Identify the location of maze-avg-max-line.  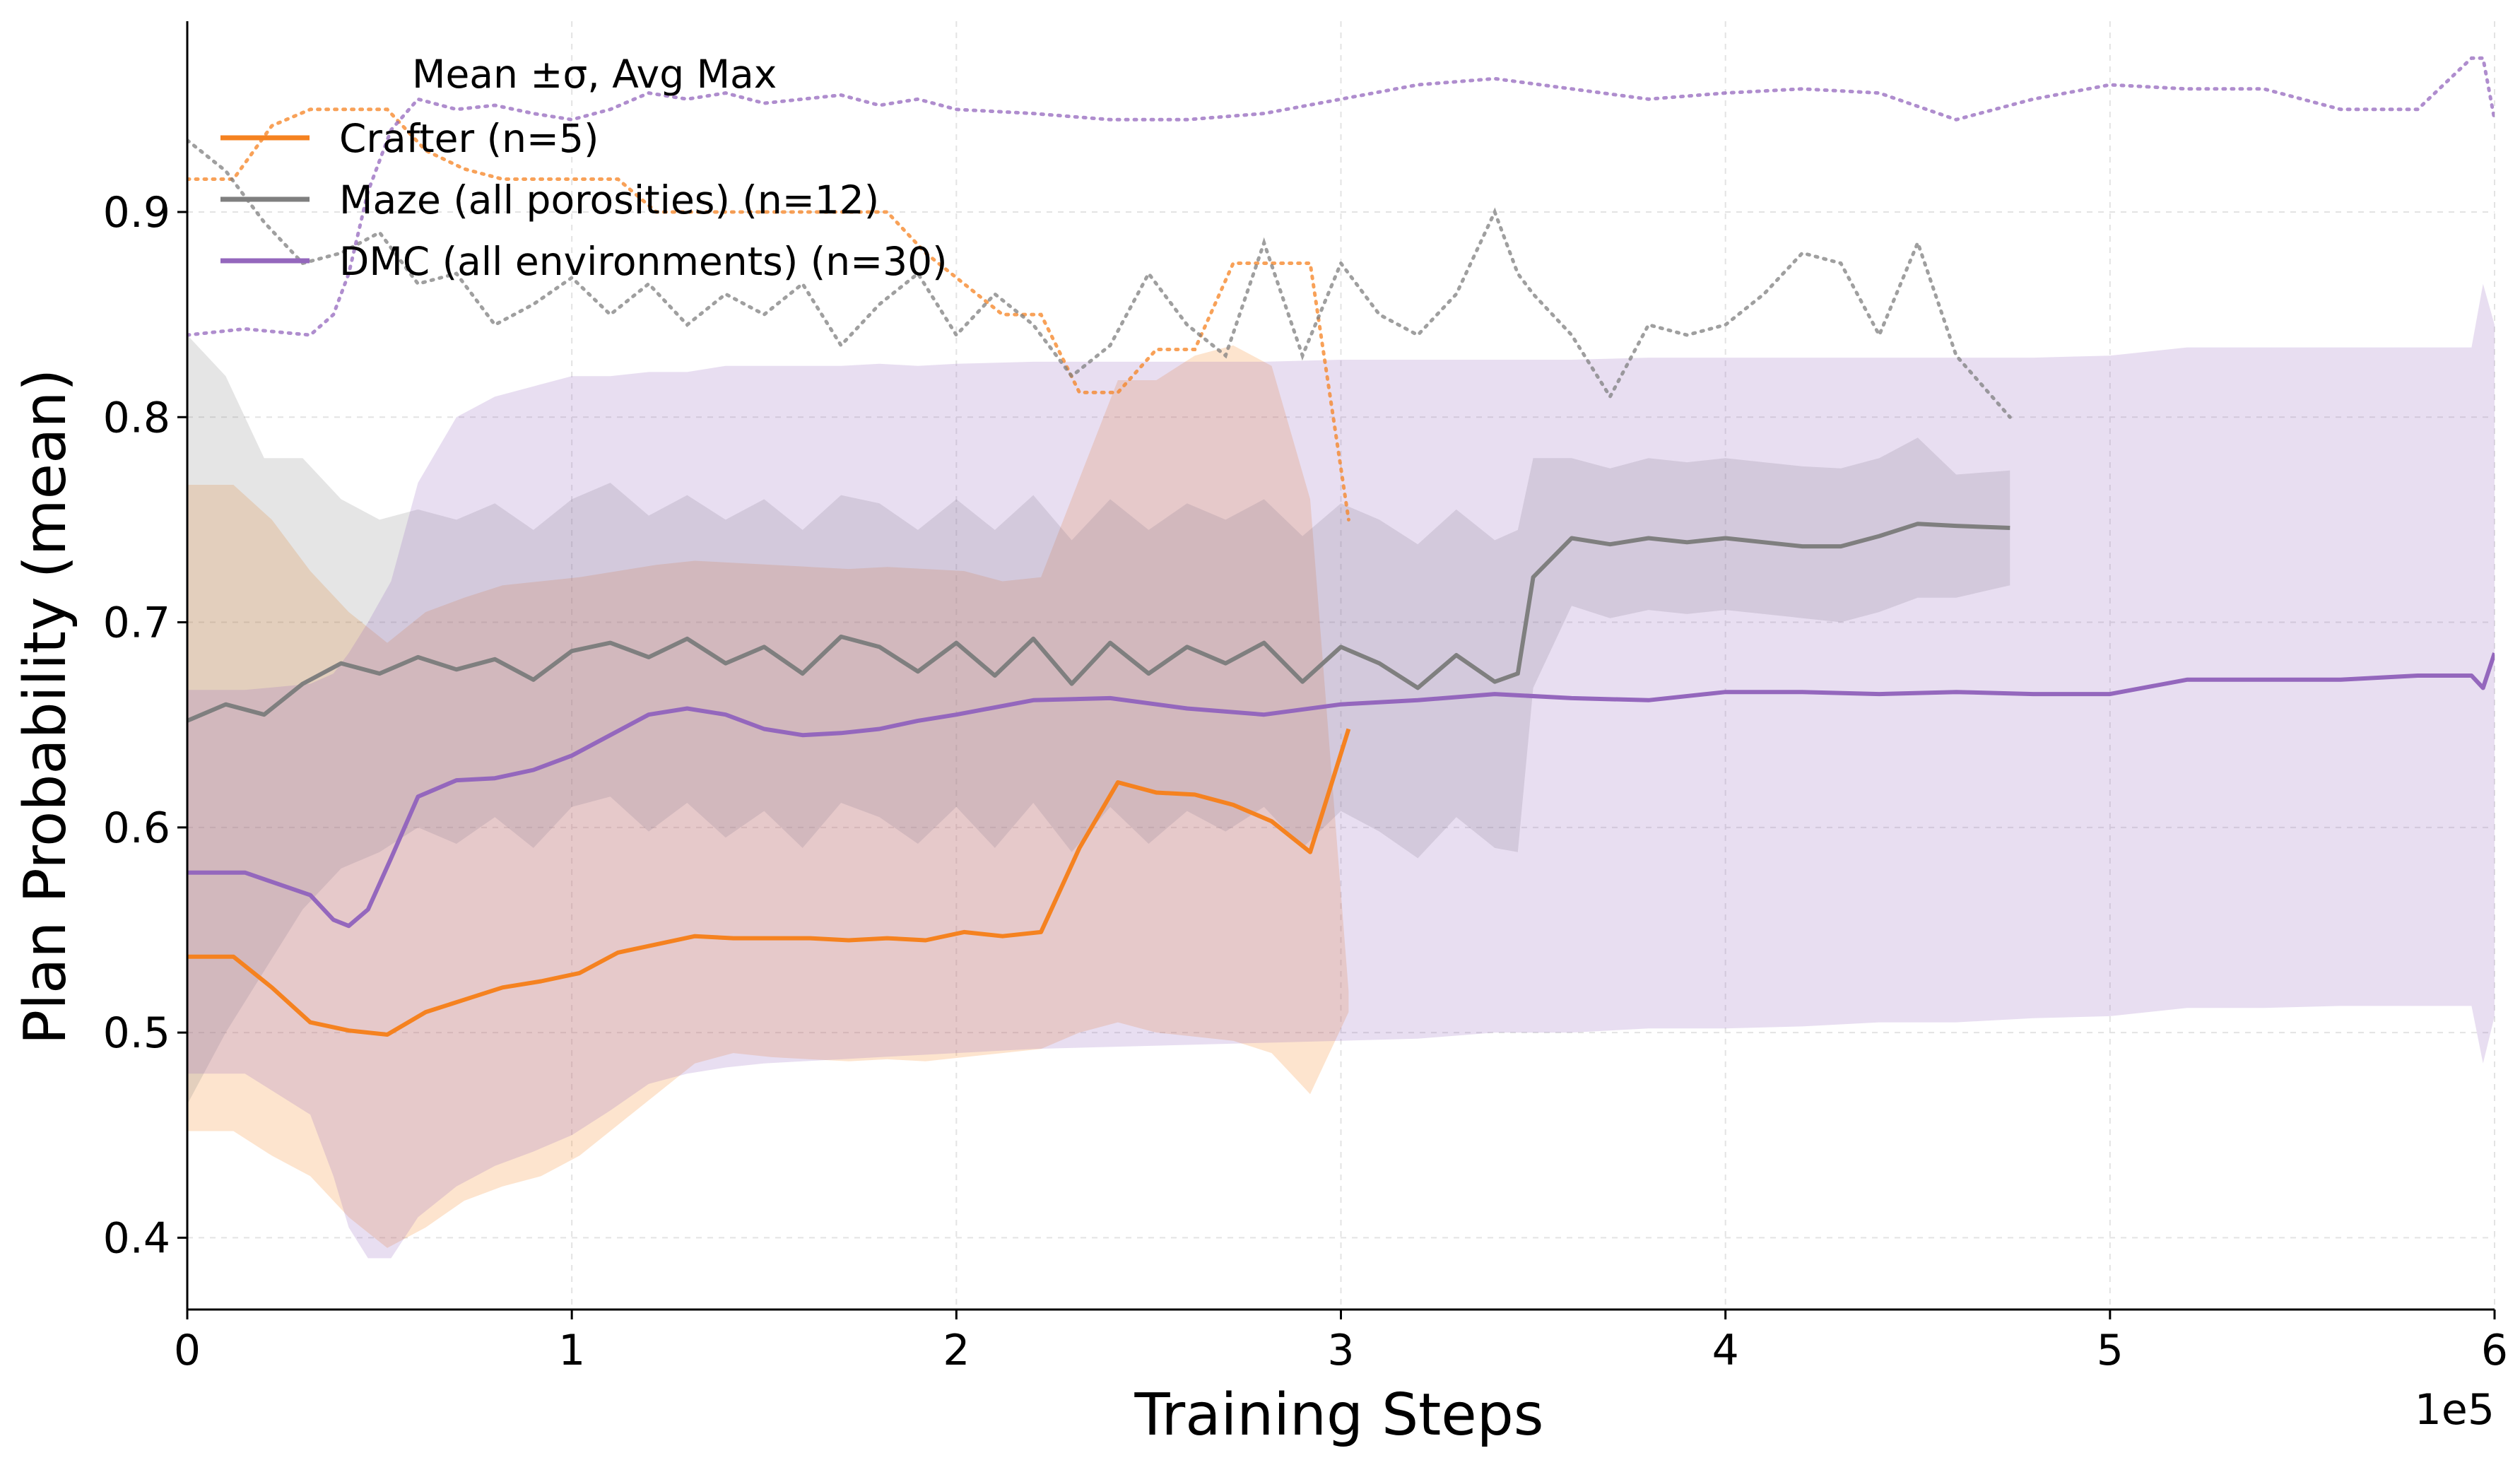
(1100, 278).